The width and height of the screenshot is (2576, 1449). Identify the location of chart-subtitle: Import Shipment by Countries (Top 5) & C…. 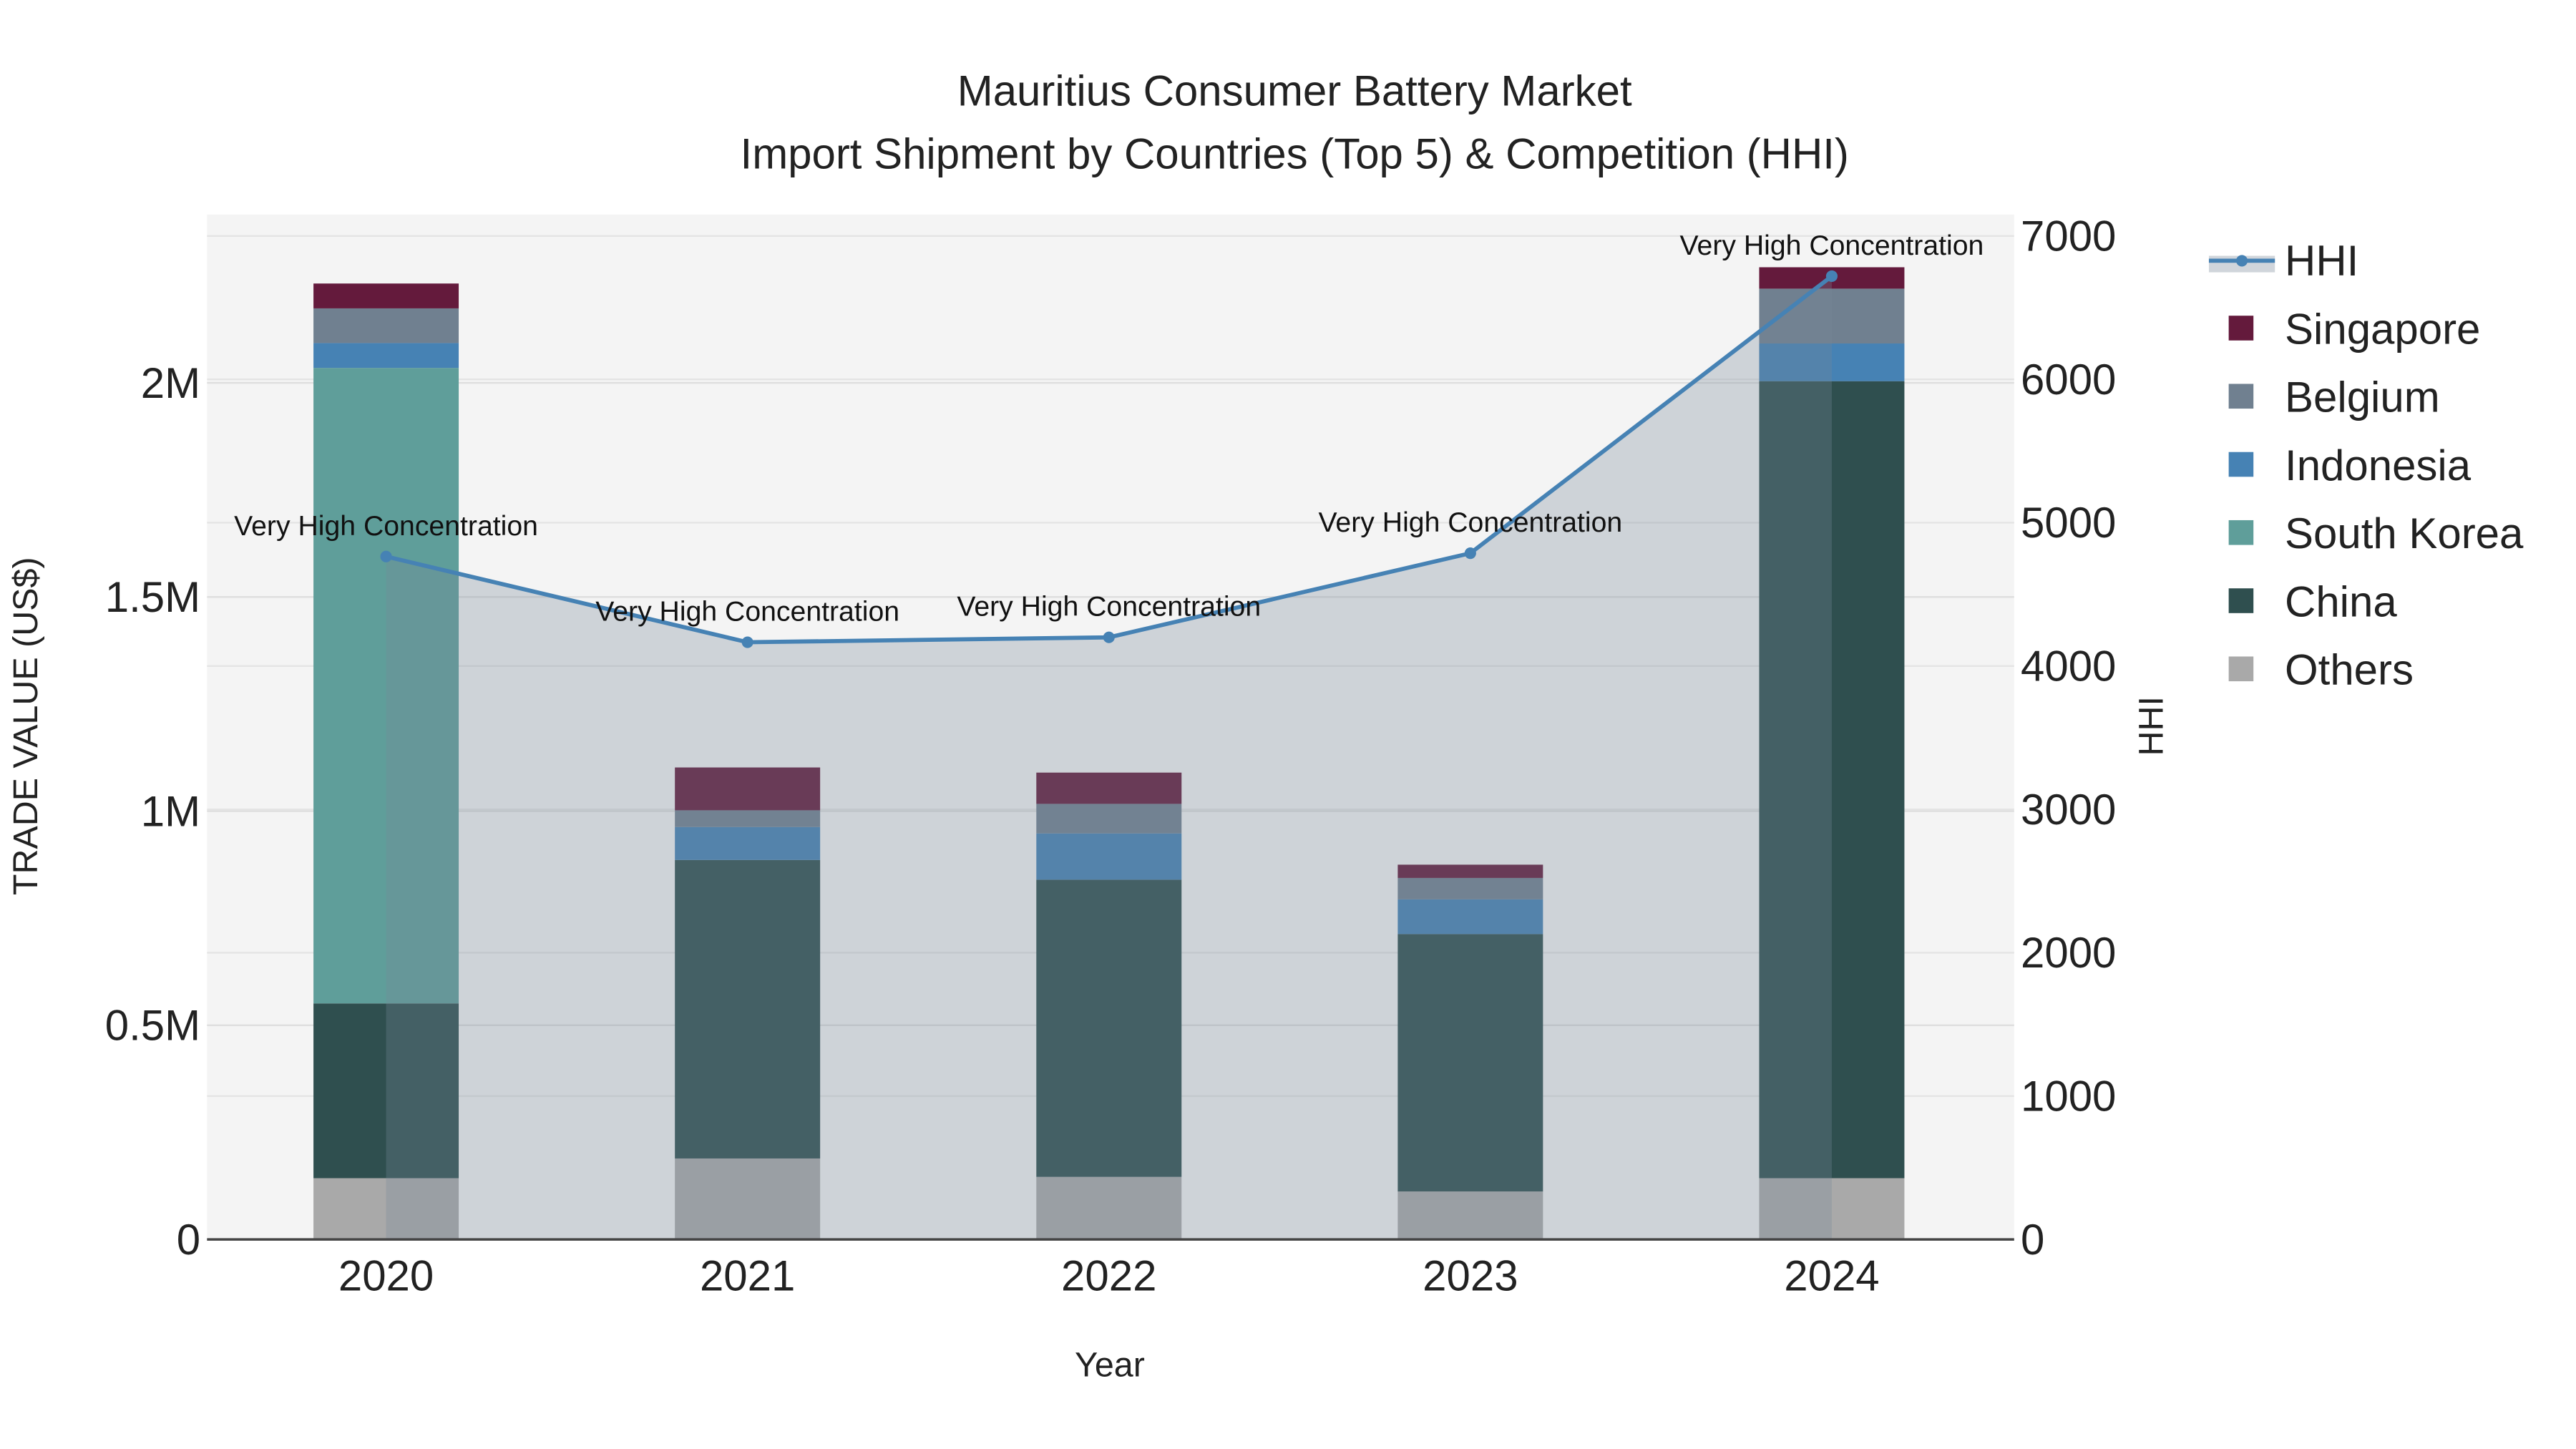
(1295, 153).